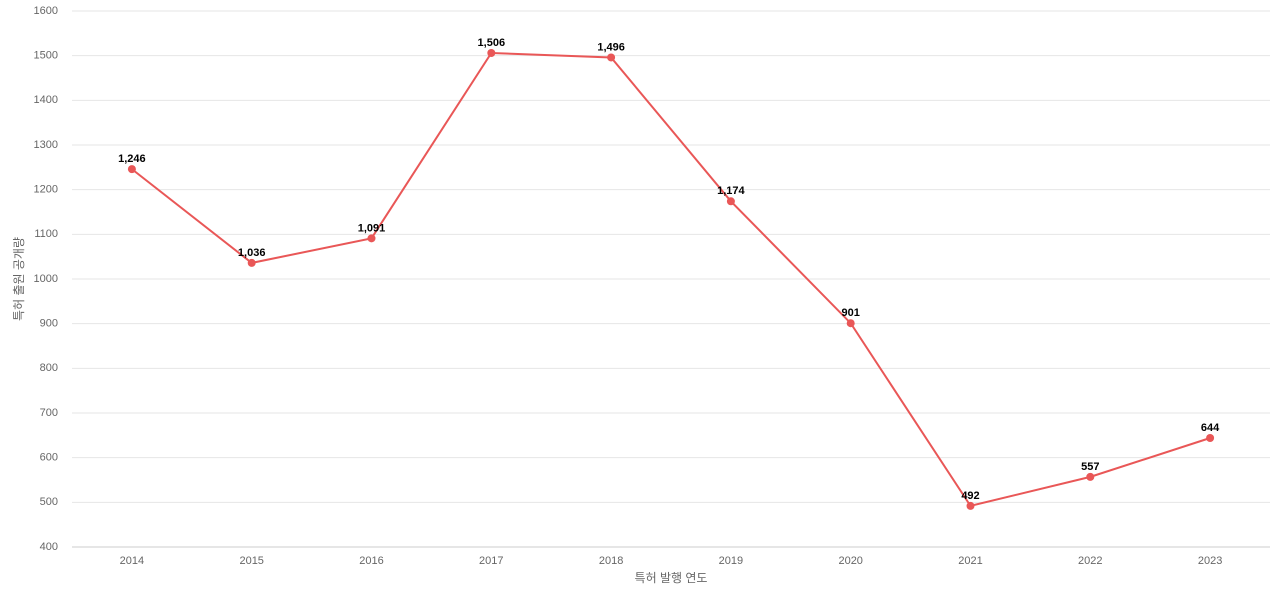  What do you see at coordinates (850, 561) in the screenshot?
I see `x-tick-label: 2020` at bounding box center [850, 561].